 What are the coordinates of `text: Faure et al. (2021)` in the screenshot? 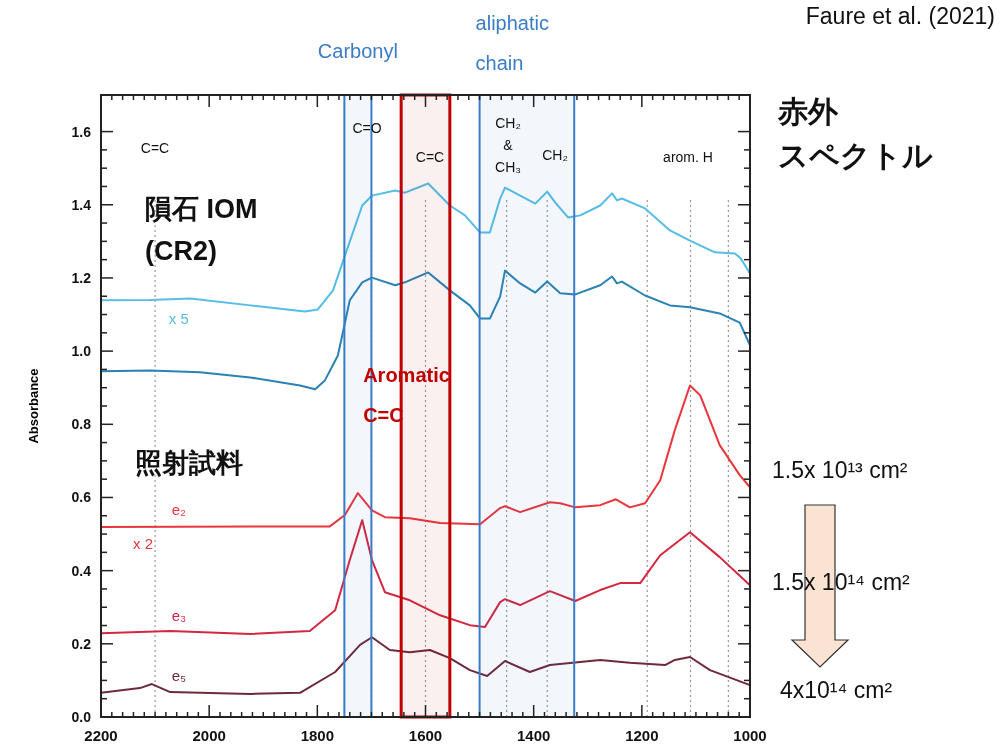 It's located at (900, 16).